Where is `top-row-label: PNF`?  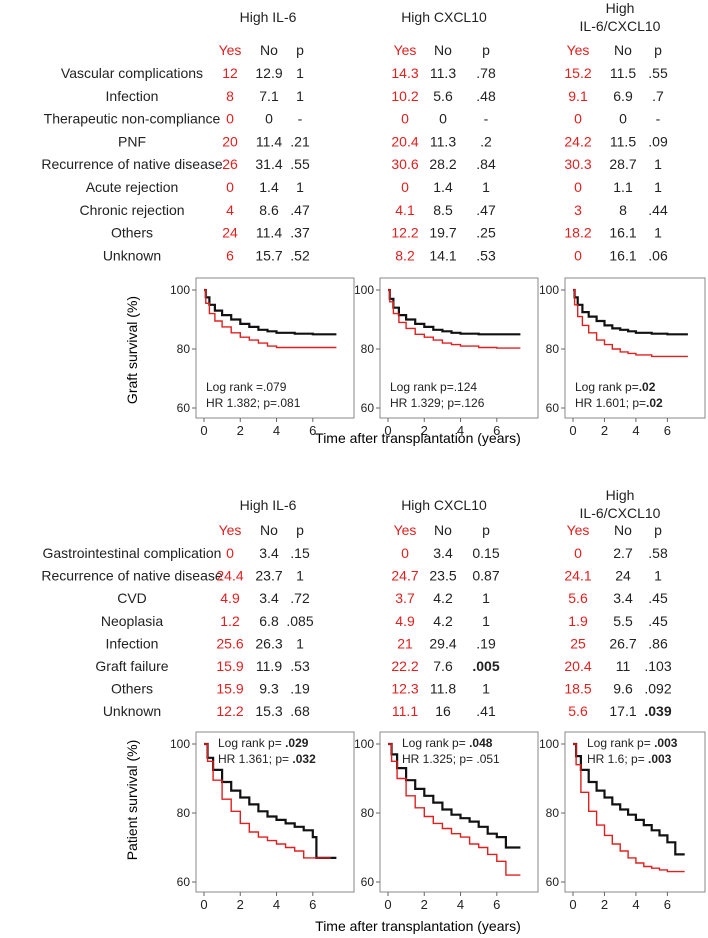 top-row-label: PNF is located at coordinates (132, 141).